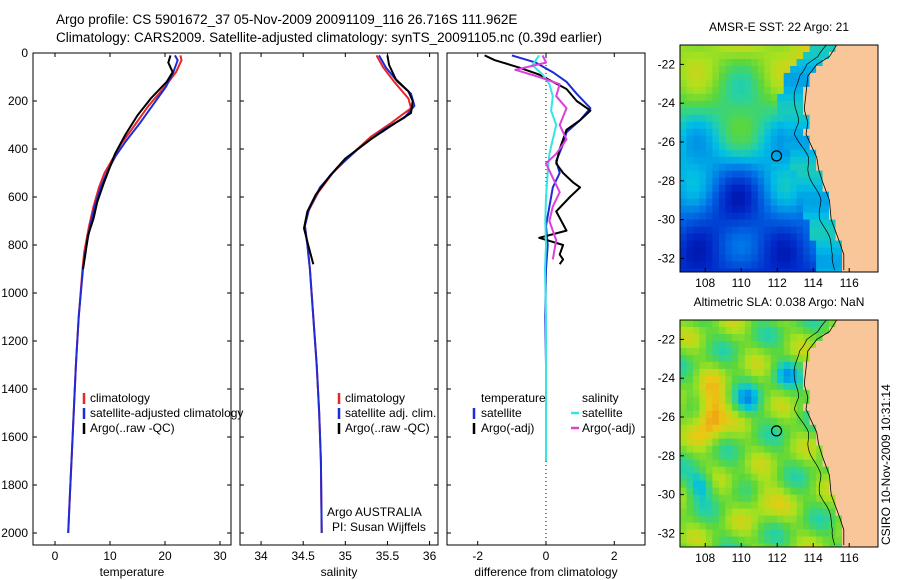 The width and height of the screenshot is (900, 580). Describe the element at coordinates (18, 149) in the screenshot. I see `y-tick-label: 400` at that location.